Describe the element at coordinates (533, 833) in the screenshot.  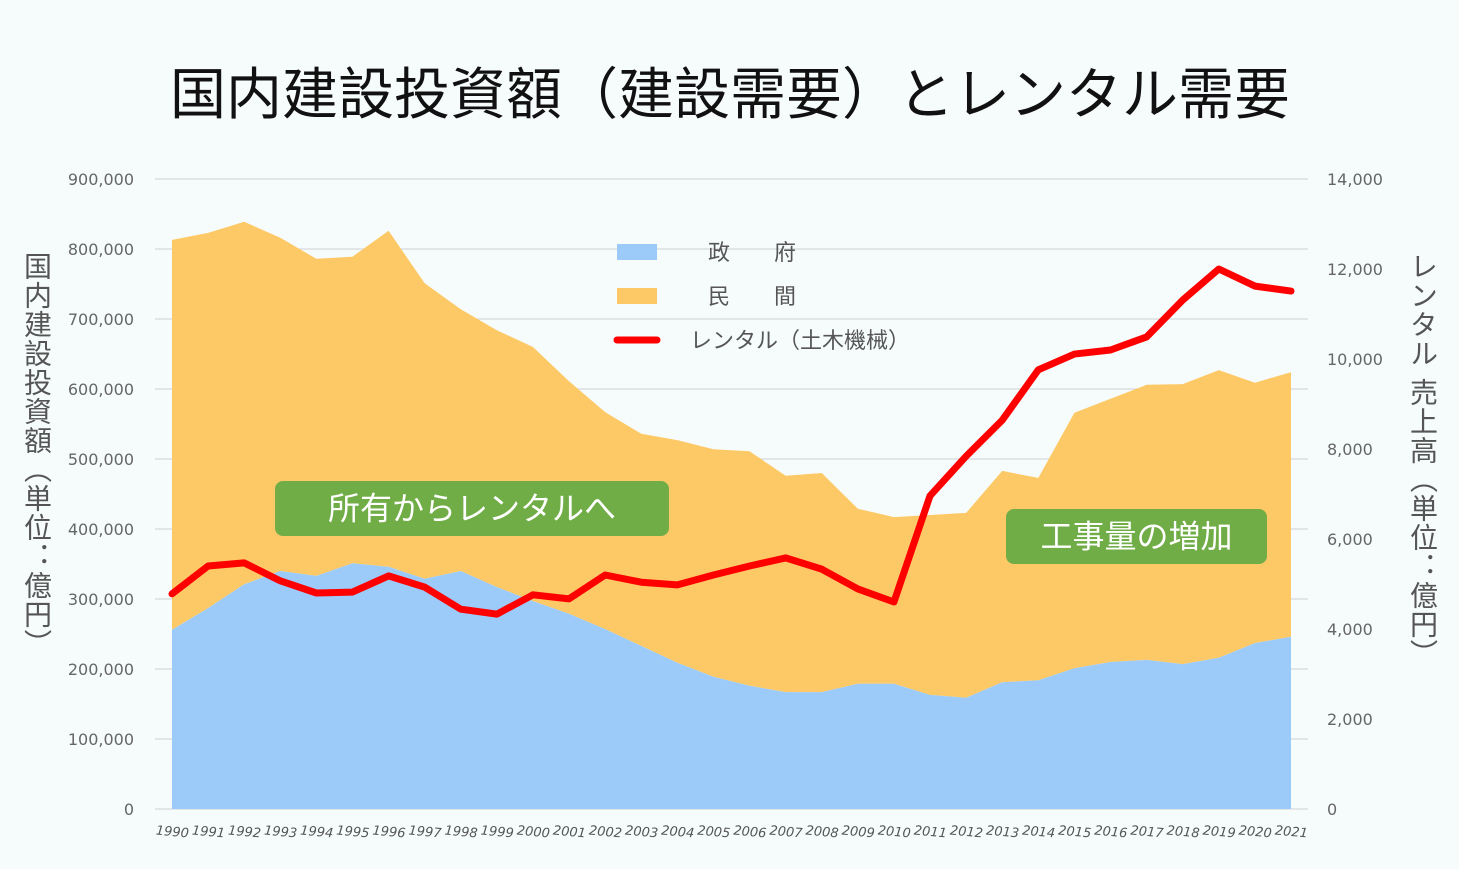
I see `x-tick-label: 2000` at that location.